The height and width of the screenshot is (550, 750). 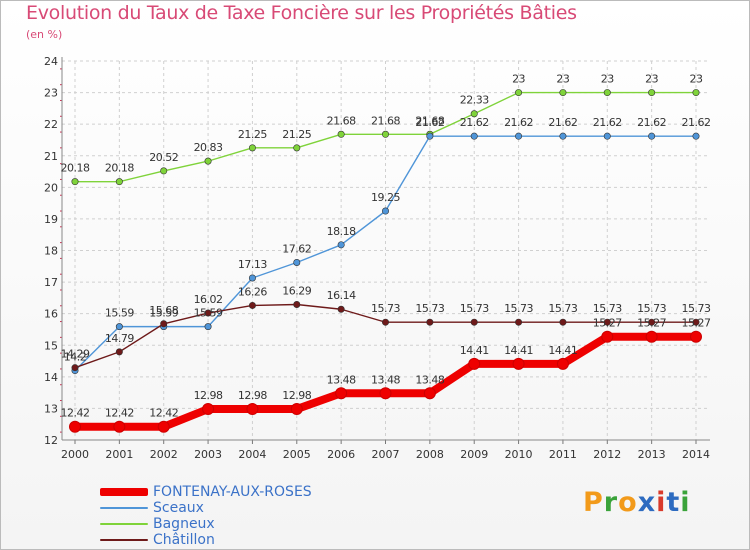 I want to click on legend-label: Châtillon, so click(x=184, y=540).